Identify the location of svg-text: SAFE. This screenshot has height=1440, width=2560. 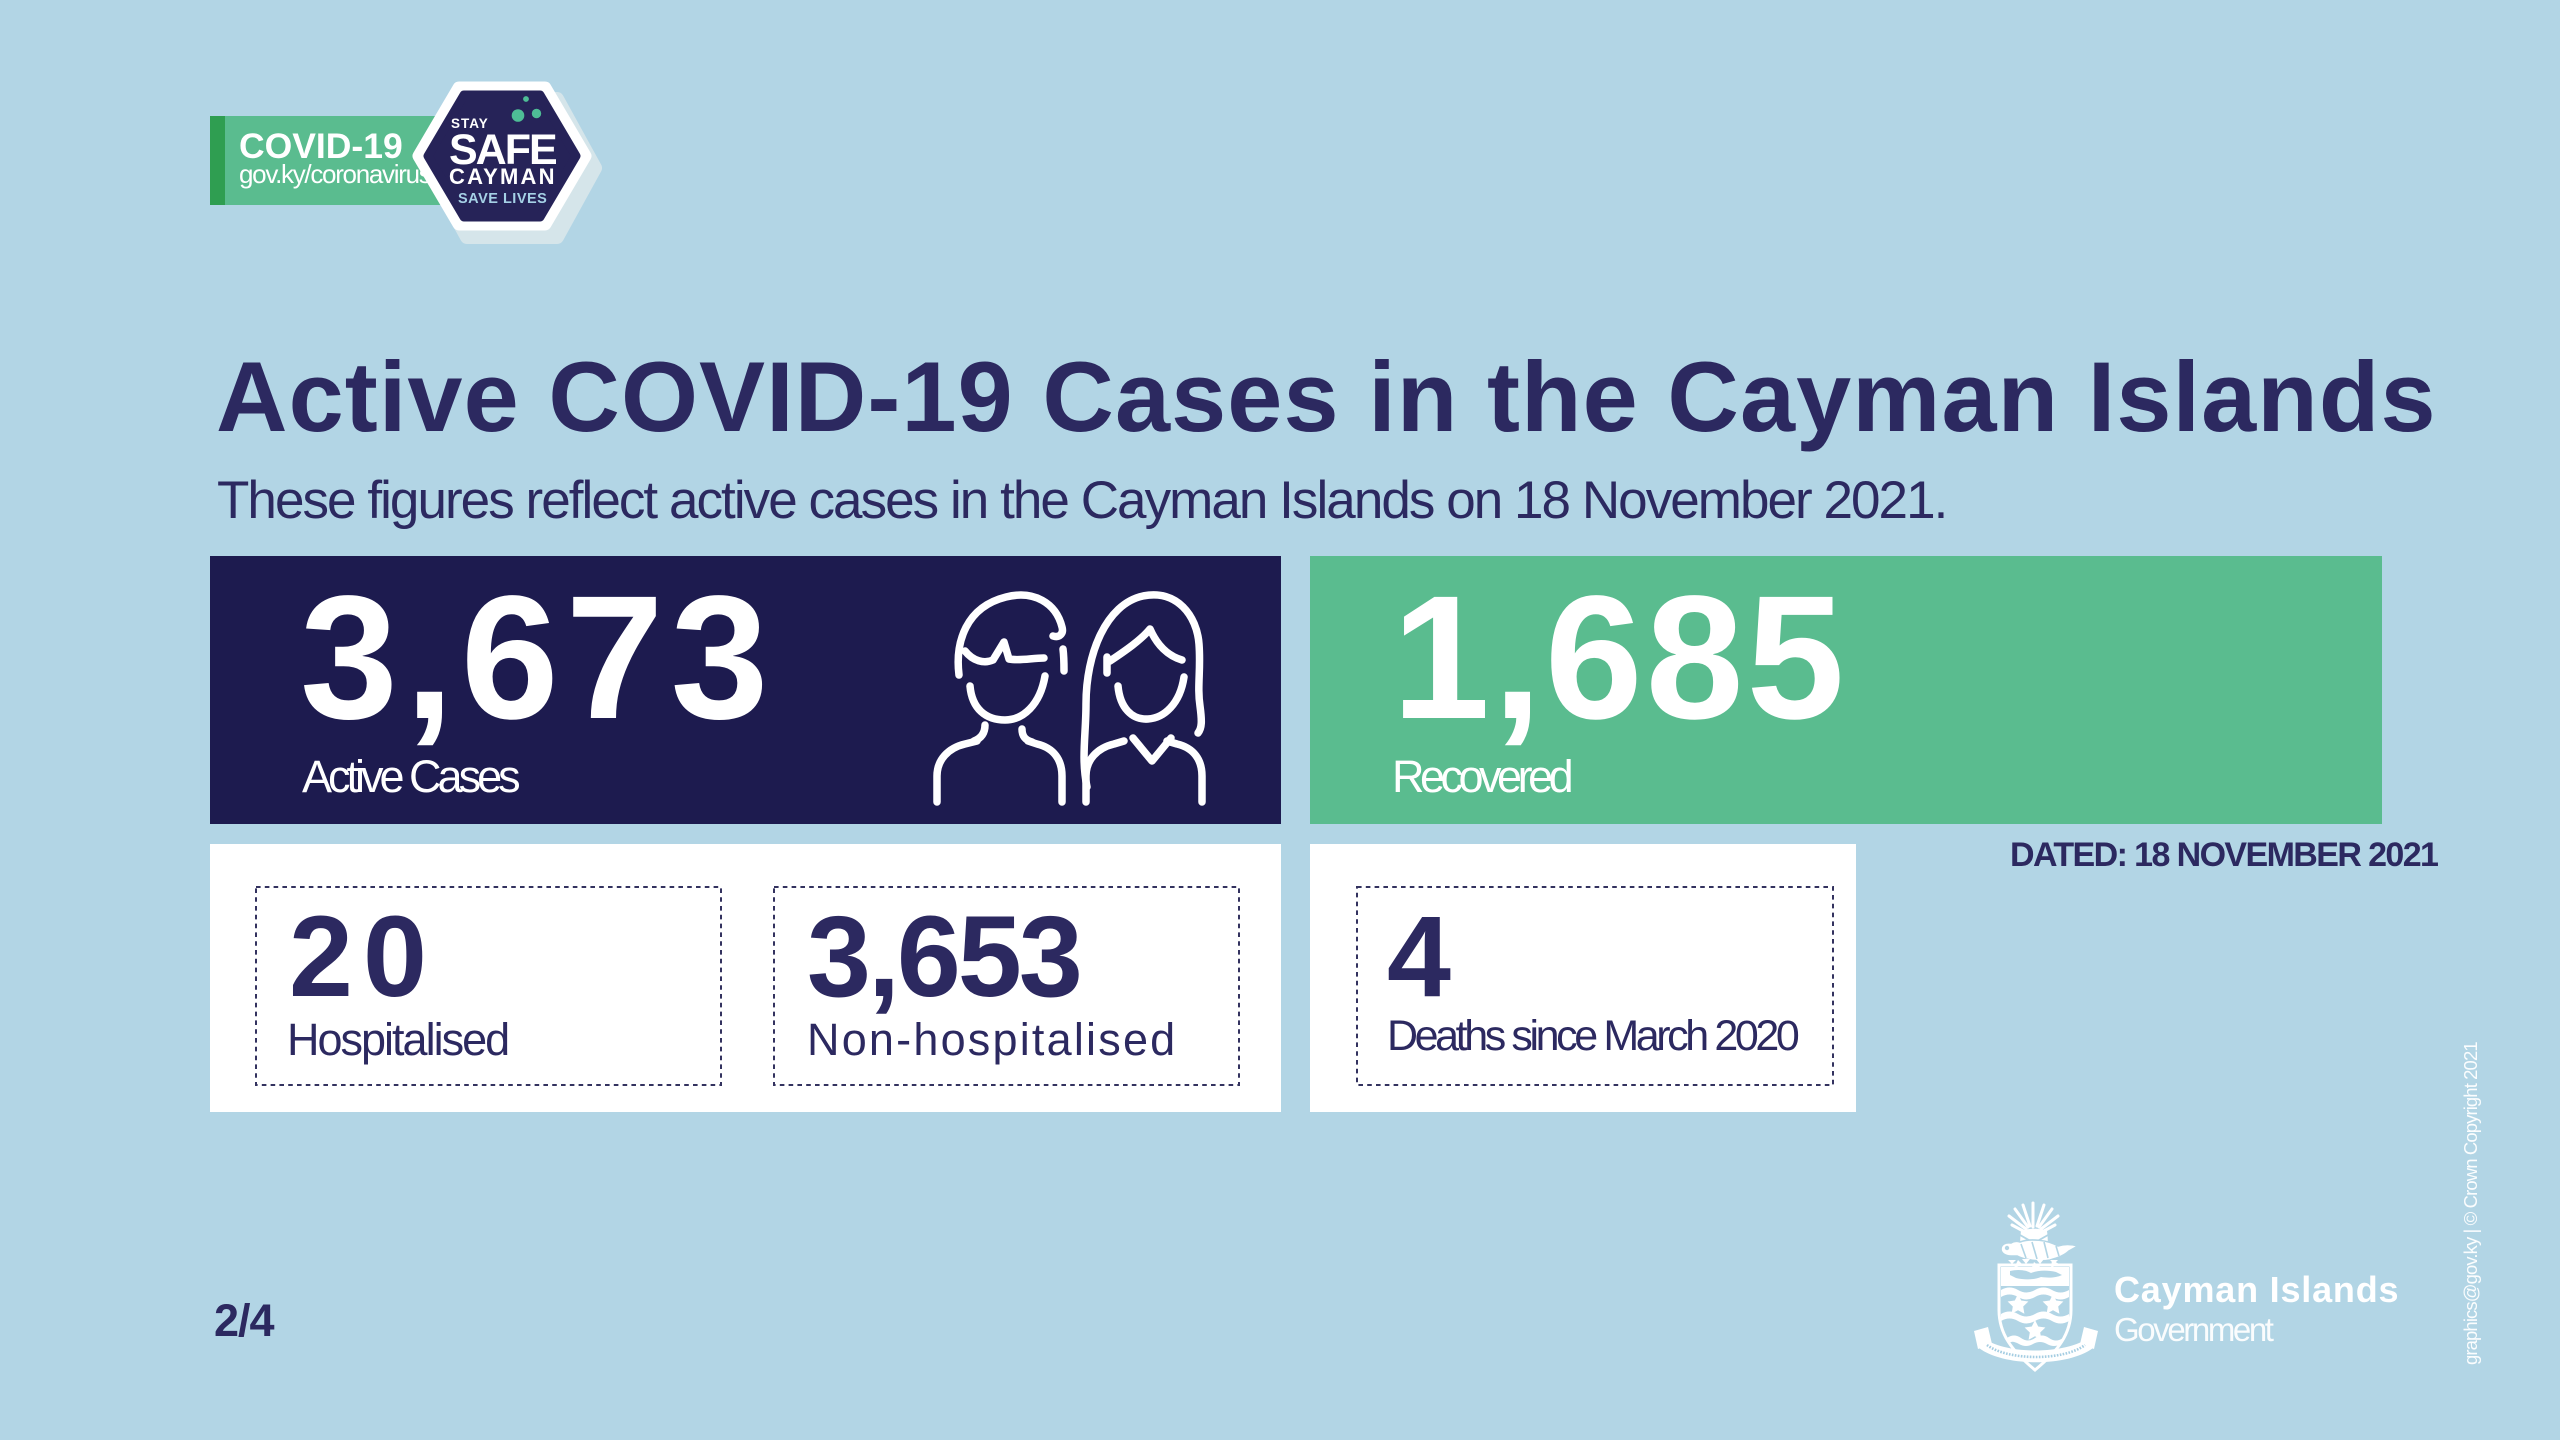
(502, 150).